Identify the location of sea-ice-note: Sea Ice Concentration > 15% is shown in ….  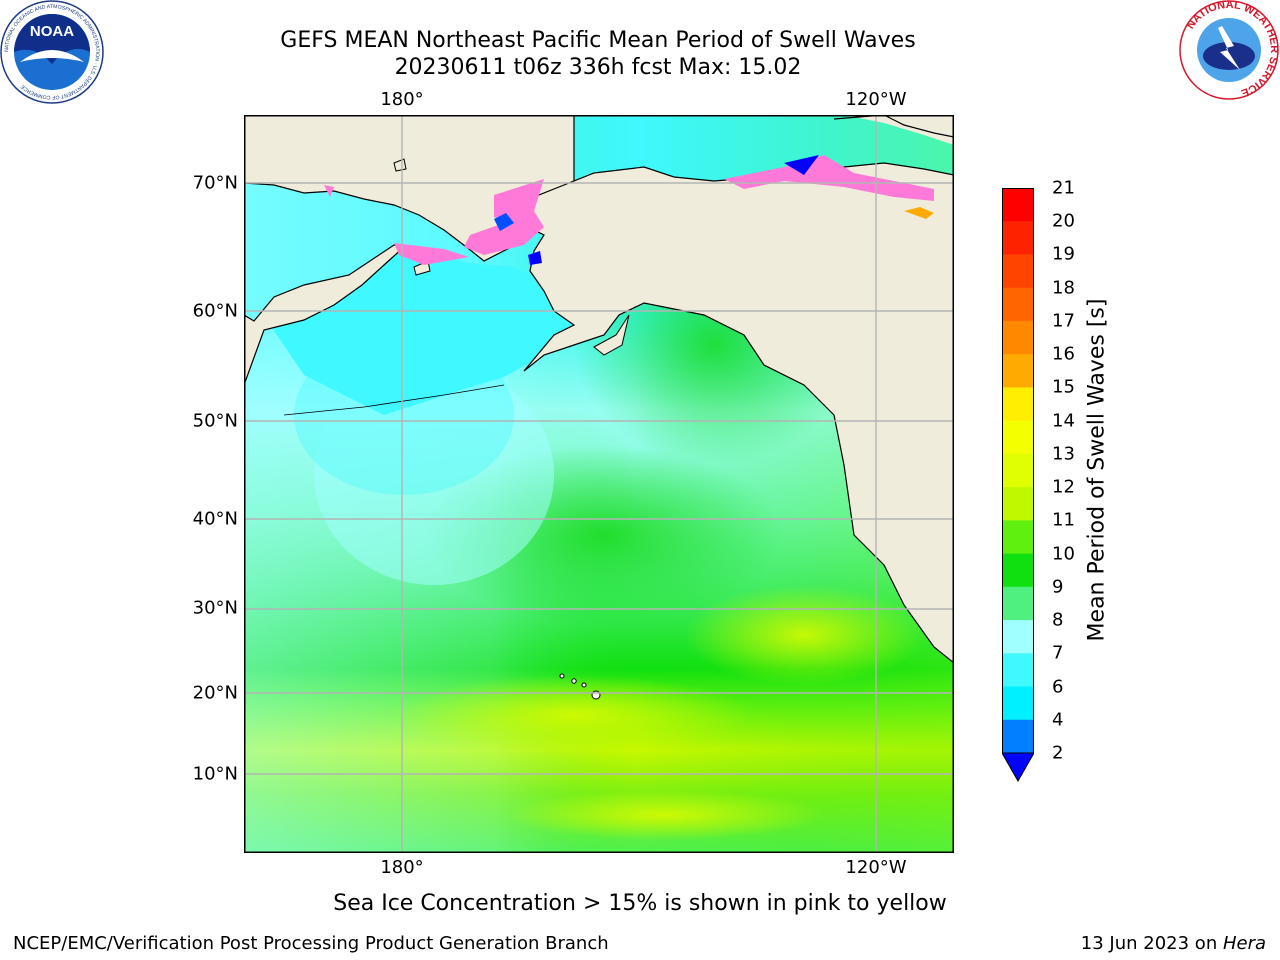
(640, 903).